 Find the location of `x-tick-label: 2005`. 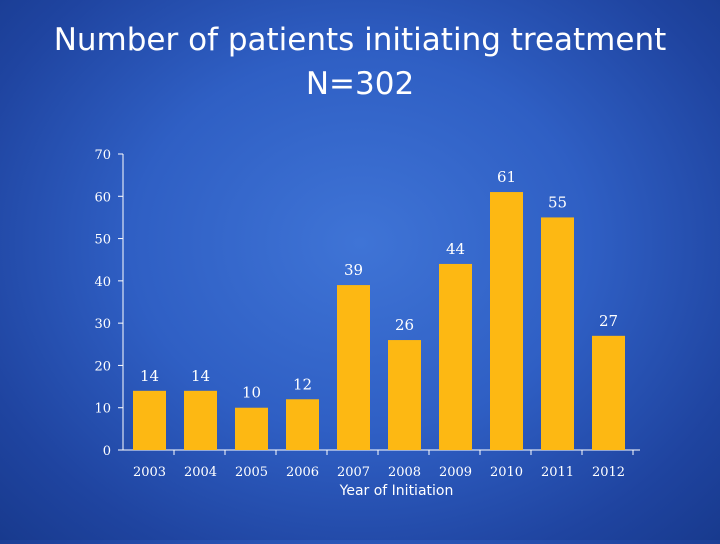

x-tick-label: 2005 is located at coordinates (251, 472).